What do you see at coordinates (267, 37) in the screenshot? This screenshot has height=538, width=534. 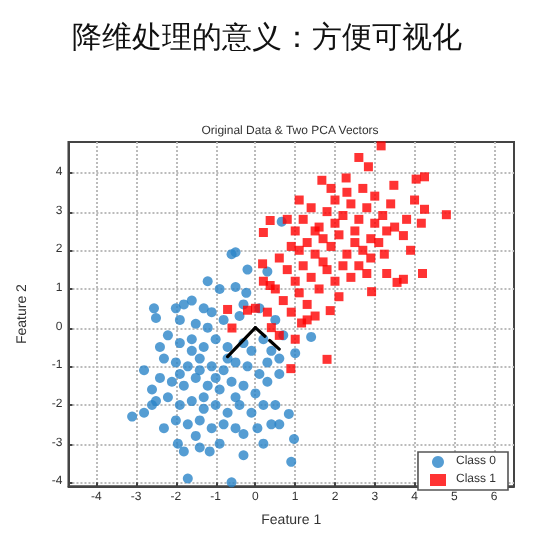 I see `chart-title: 降维处理的意义：方便可视化` at bounding box center [267, 37].